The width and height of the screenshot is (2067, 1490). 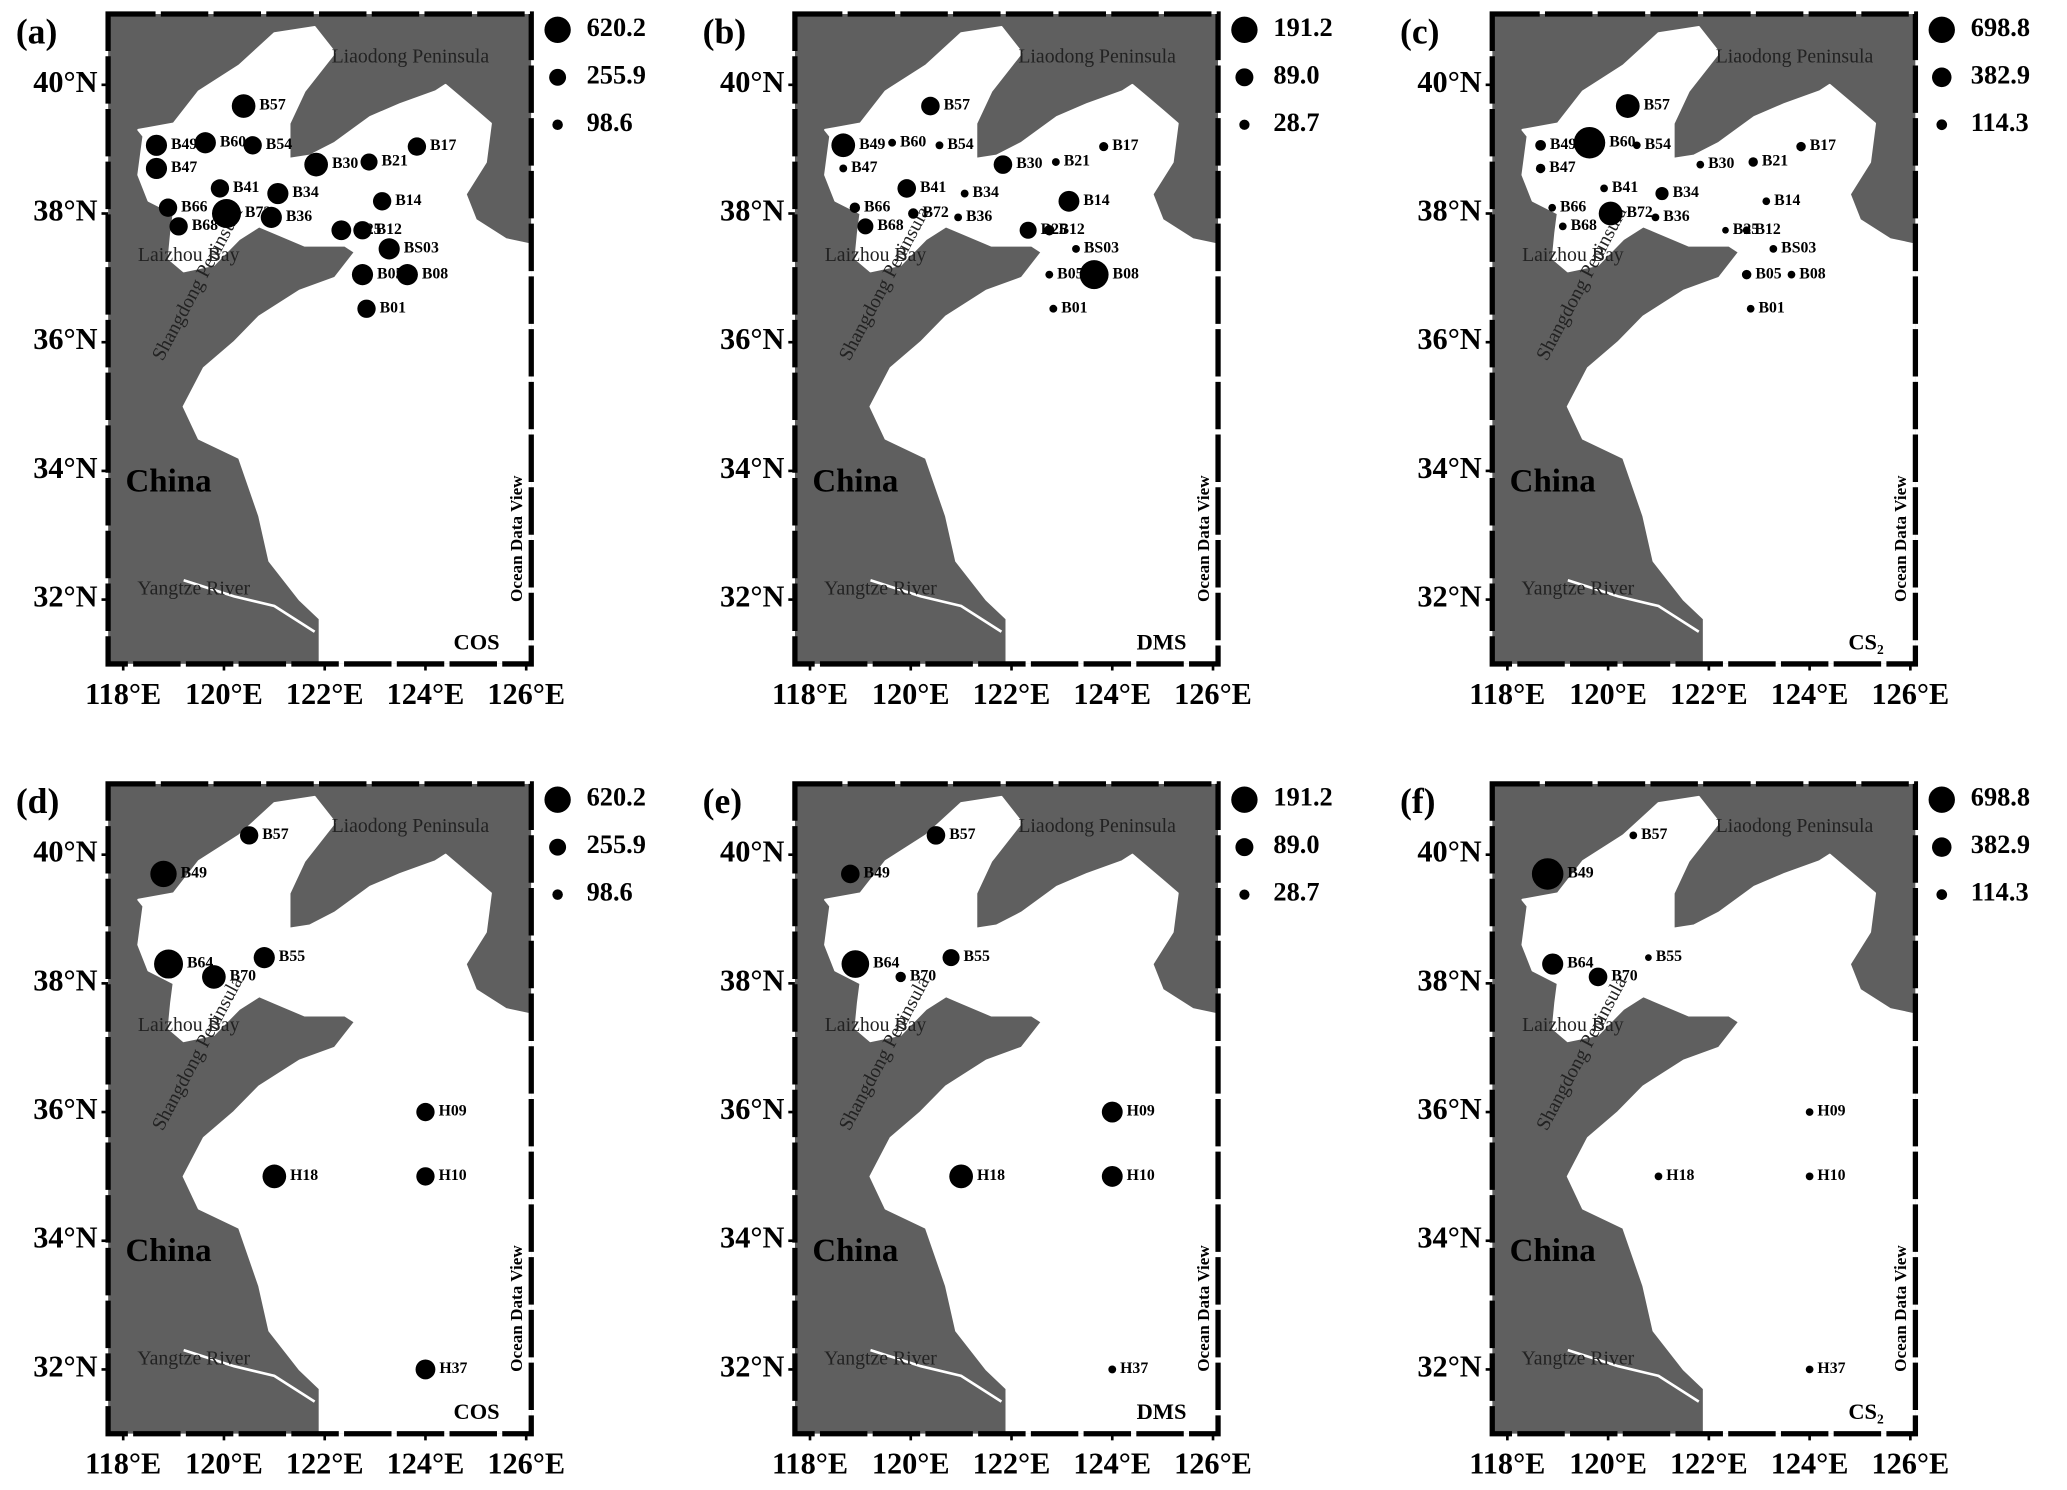 What do you see at coordinates (616, 27) in the screenshot?
I see `legend-label: 620.2` at bounding box center [616, 27].